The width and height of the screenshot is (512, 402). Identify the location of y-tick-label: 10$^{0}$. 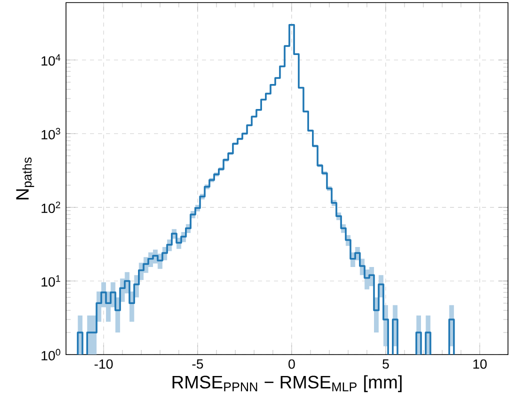
(51, 354).